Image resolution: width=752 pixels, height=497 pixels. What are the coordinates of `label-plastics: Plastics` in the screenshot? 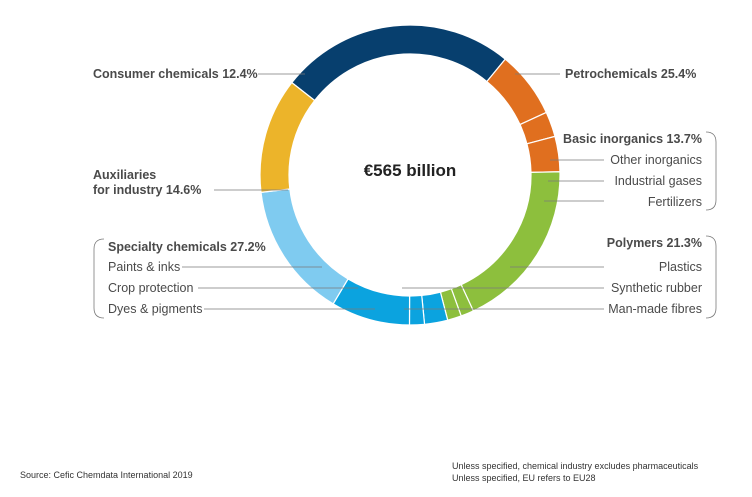 It's located at (680, 267).